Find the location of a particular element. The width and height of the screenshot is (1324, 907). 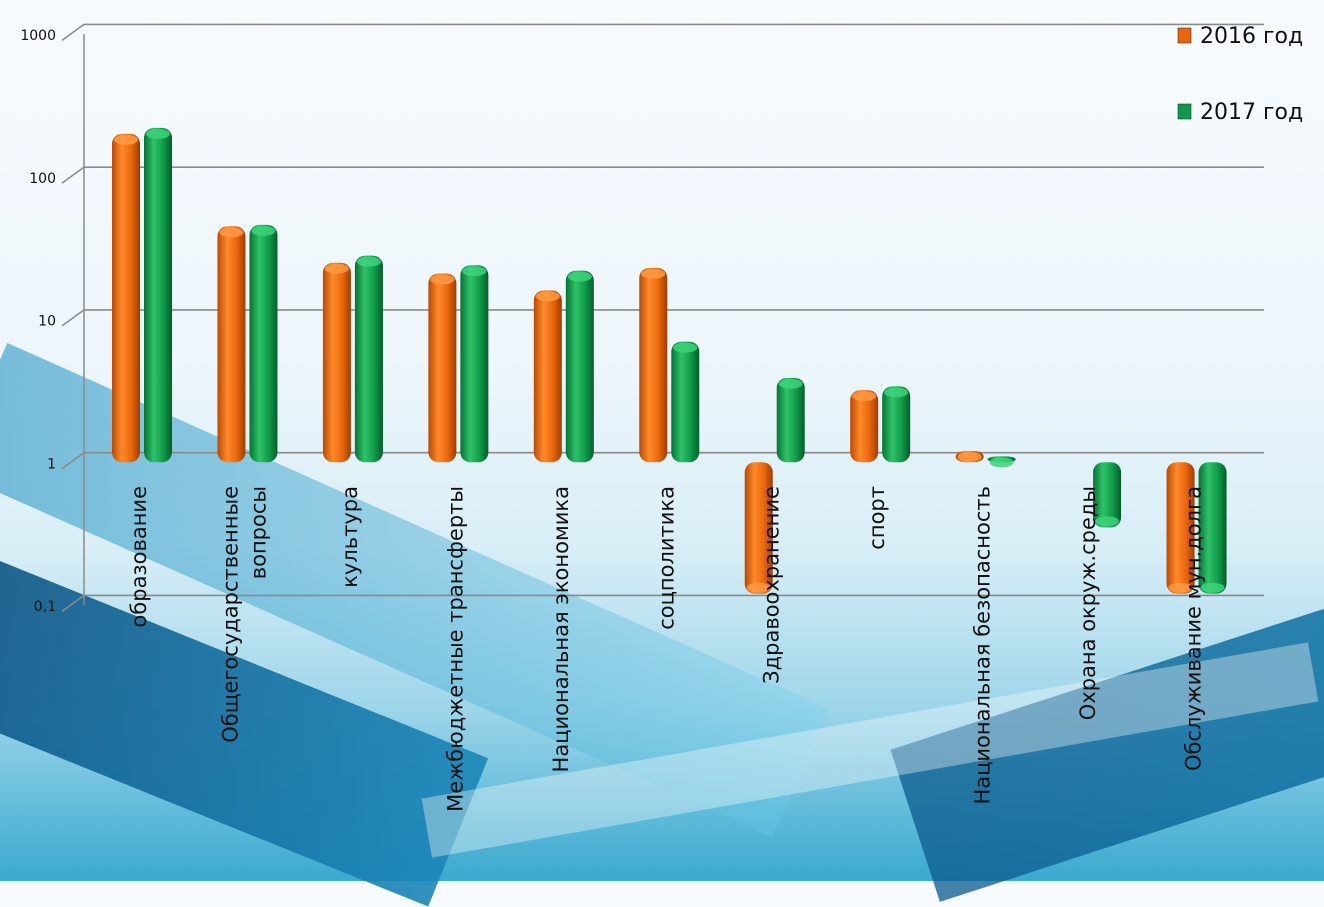

category-label: Обслуживание мун.долга is located at coordinates (1194, 628).